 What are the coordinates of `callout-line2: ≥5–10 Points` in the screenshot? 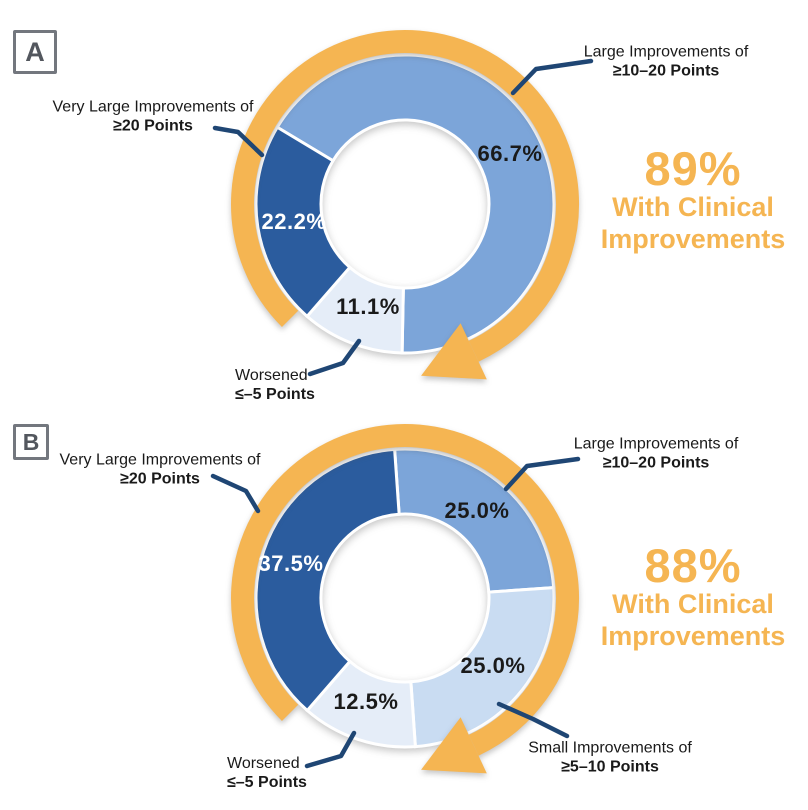 It's located at (610, 766).